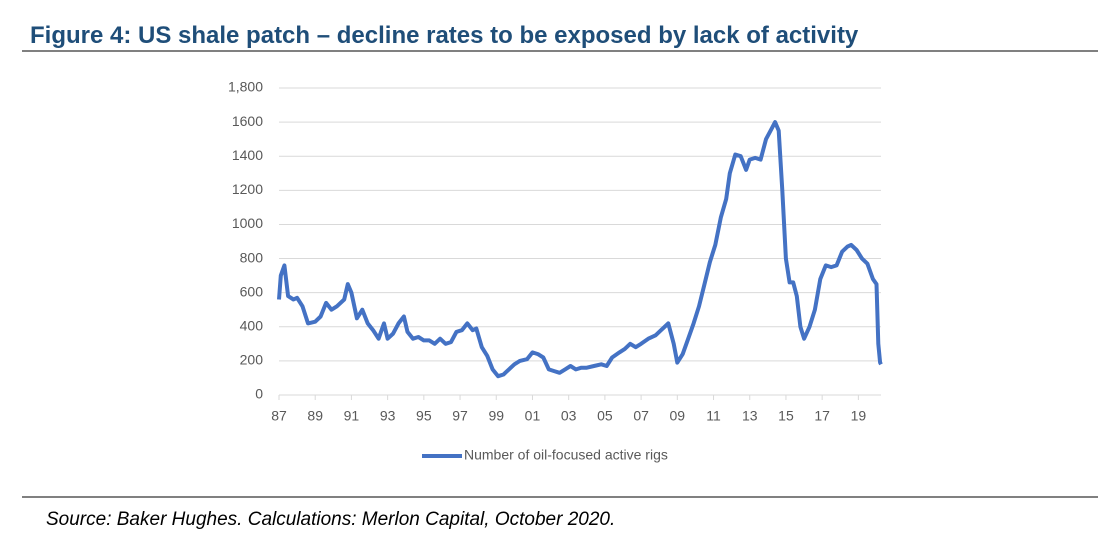  Describe the element at coordinates (786, 416) in the screenshot. I see `x-tick-label: 15` at that location.